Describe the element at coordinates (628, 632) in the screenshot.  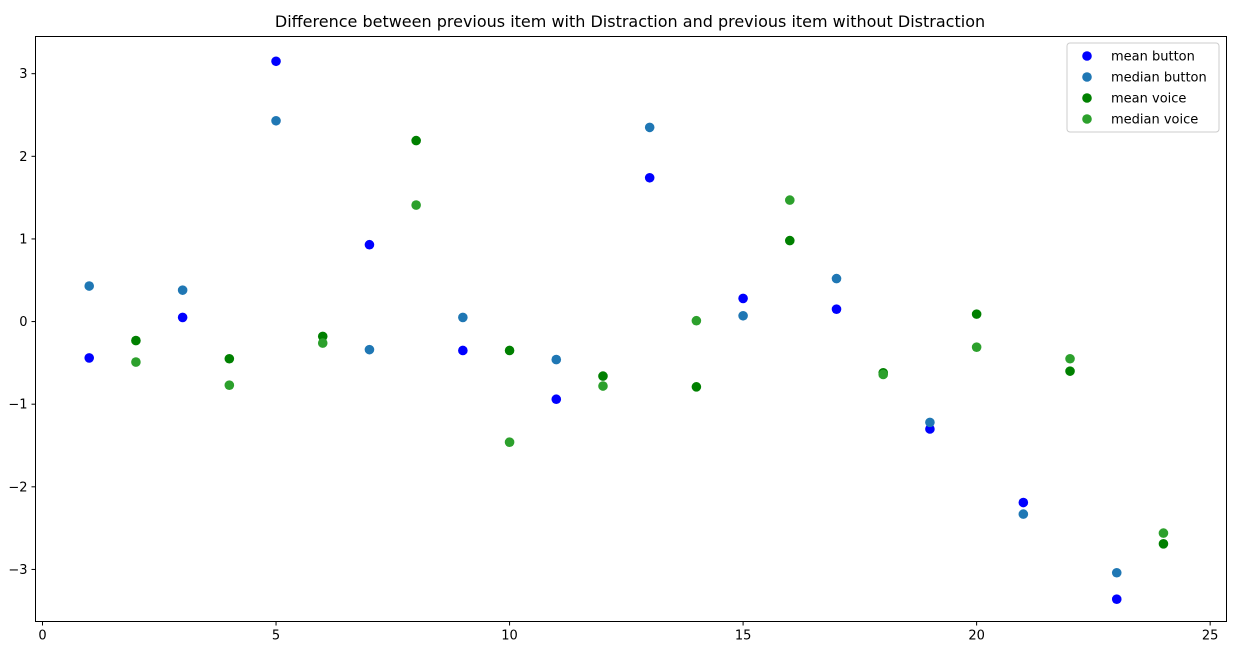
I see `x-axis: 0 5 10 15 20 25` at that location.